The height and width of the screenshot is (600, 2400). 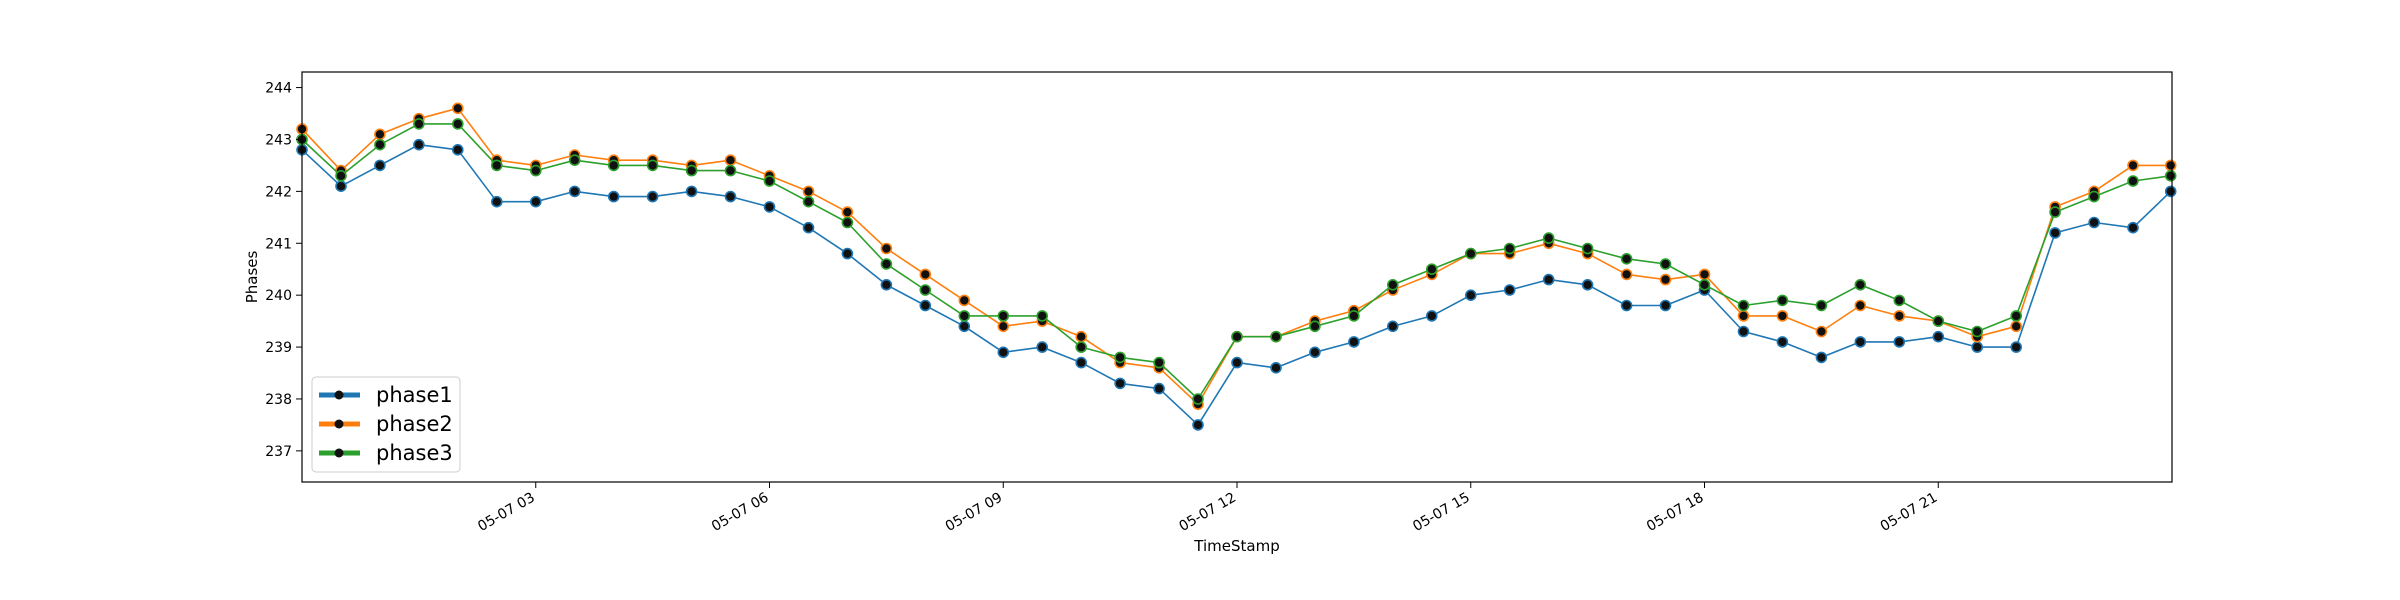 What do you see at coordinates (1207, 512) in the screenshot?
I see `x-tick-label: 05-07 12` at bounding box center [1207, 512].